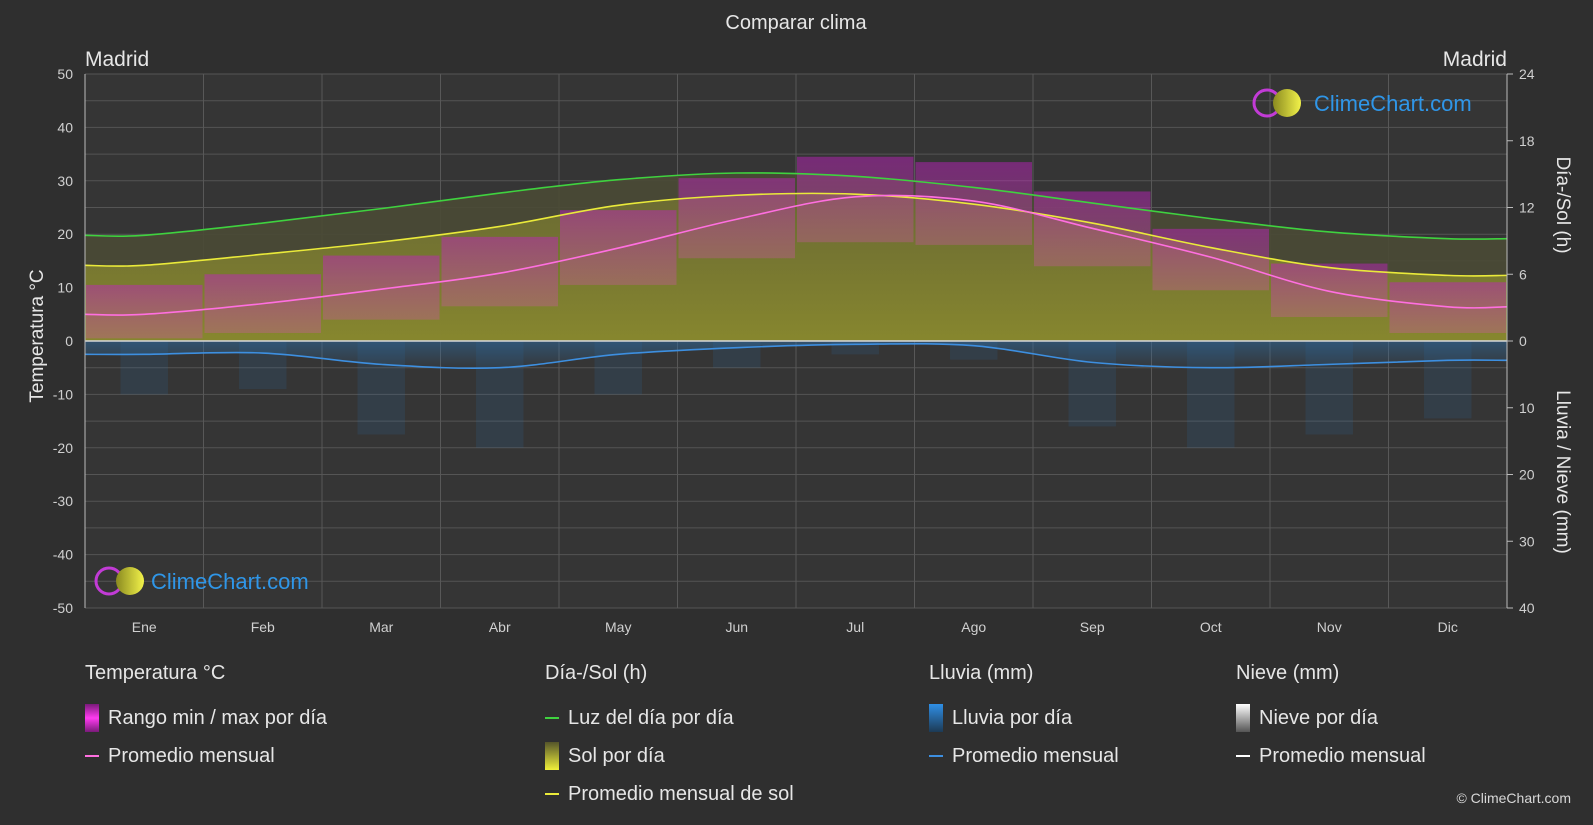 This screenshot has height=825, width=1593. I want to click on x-ticks: Ene Feb Mar Abr May Jun Jul Ago Sep Oct Nov Dic, so click(795, 627).